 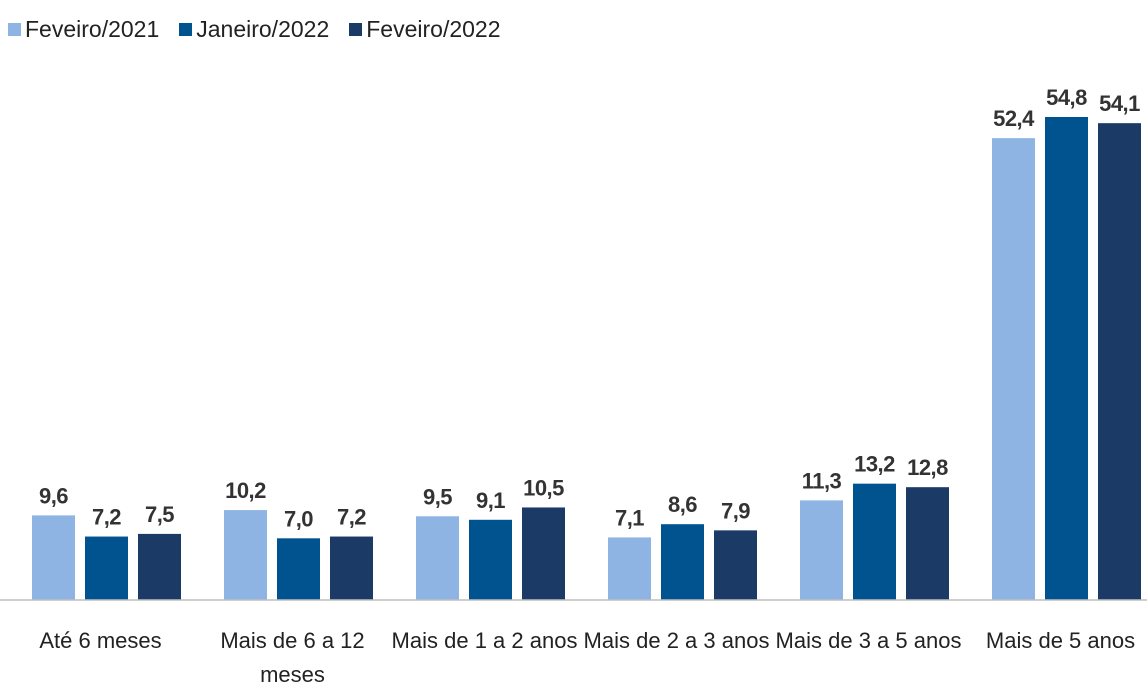 I want to click on value-label: 7,5, so click(x=159, y=514).